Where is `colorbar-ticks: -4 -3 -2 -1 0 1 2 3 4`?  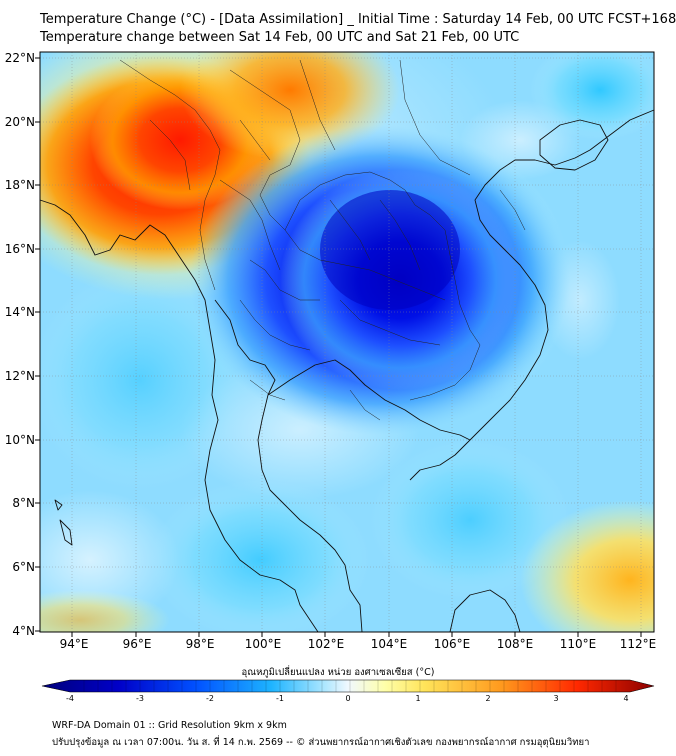
colorbar-ticks: -4 -3 -2 -1 0 1 2 3 4 is located at coordinates (347, 698).